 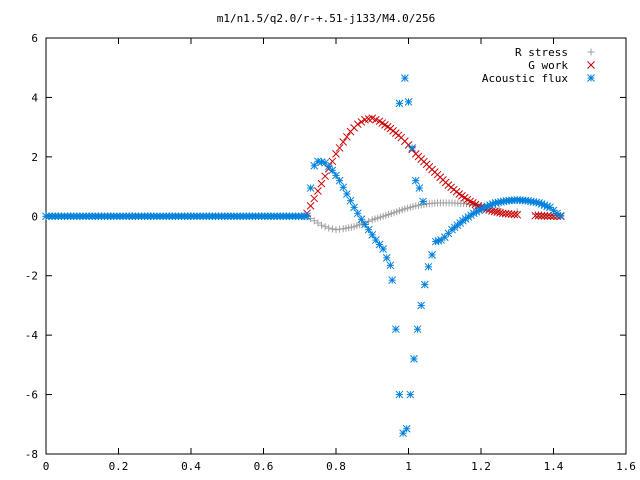 What do you see at coordinates (525, 78) in the screenshot?
I see `legend-label: Acoustic flux` at bounding box center [525, 78].